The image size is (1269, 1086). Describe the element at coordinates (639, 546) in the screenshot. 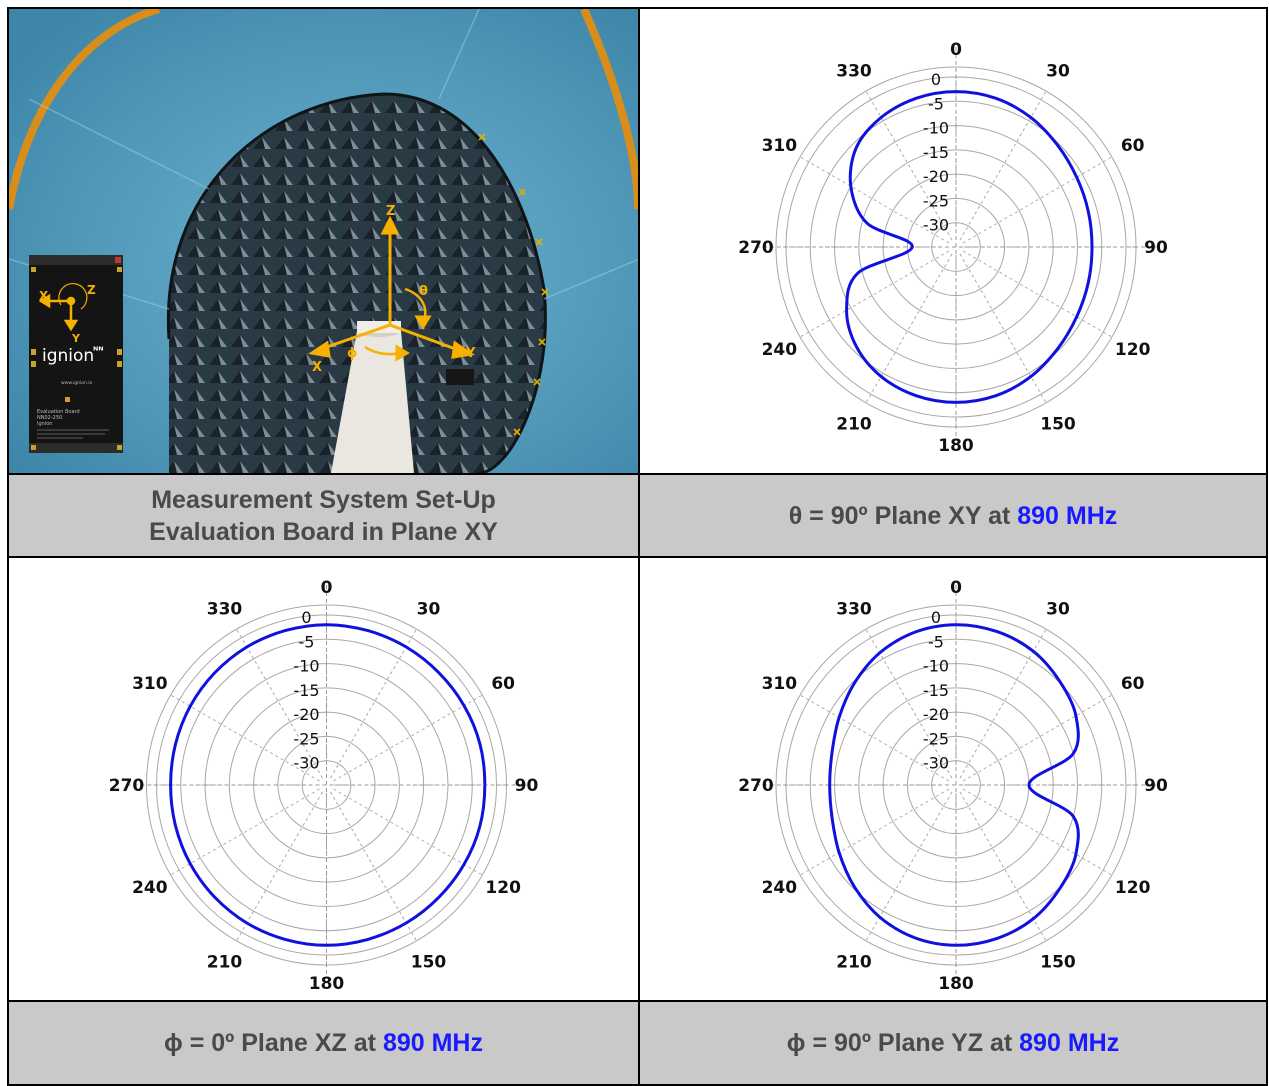

I see `table-border-middle` at that location.